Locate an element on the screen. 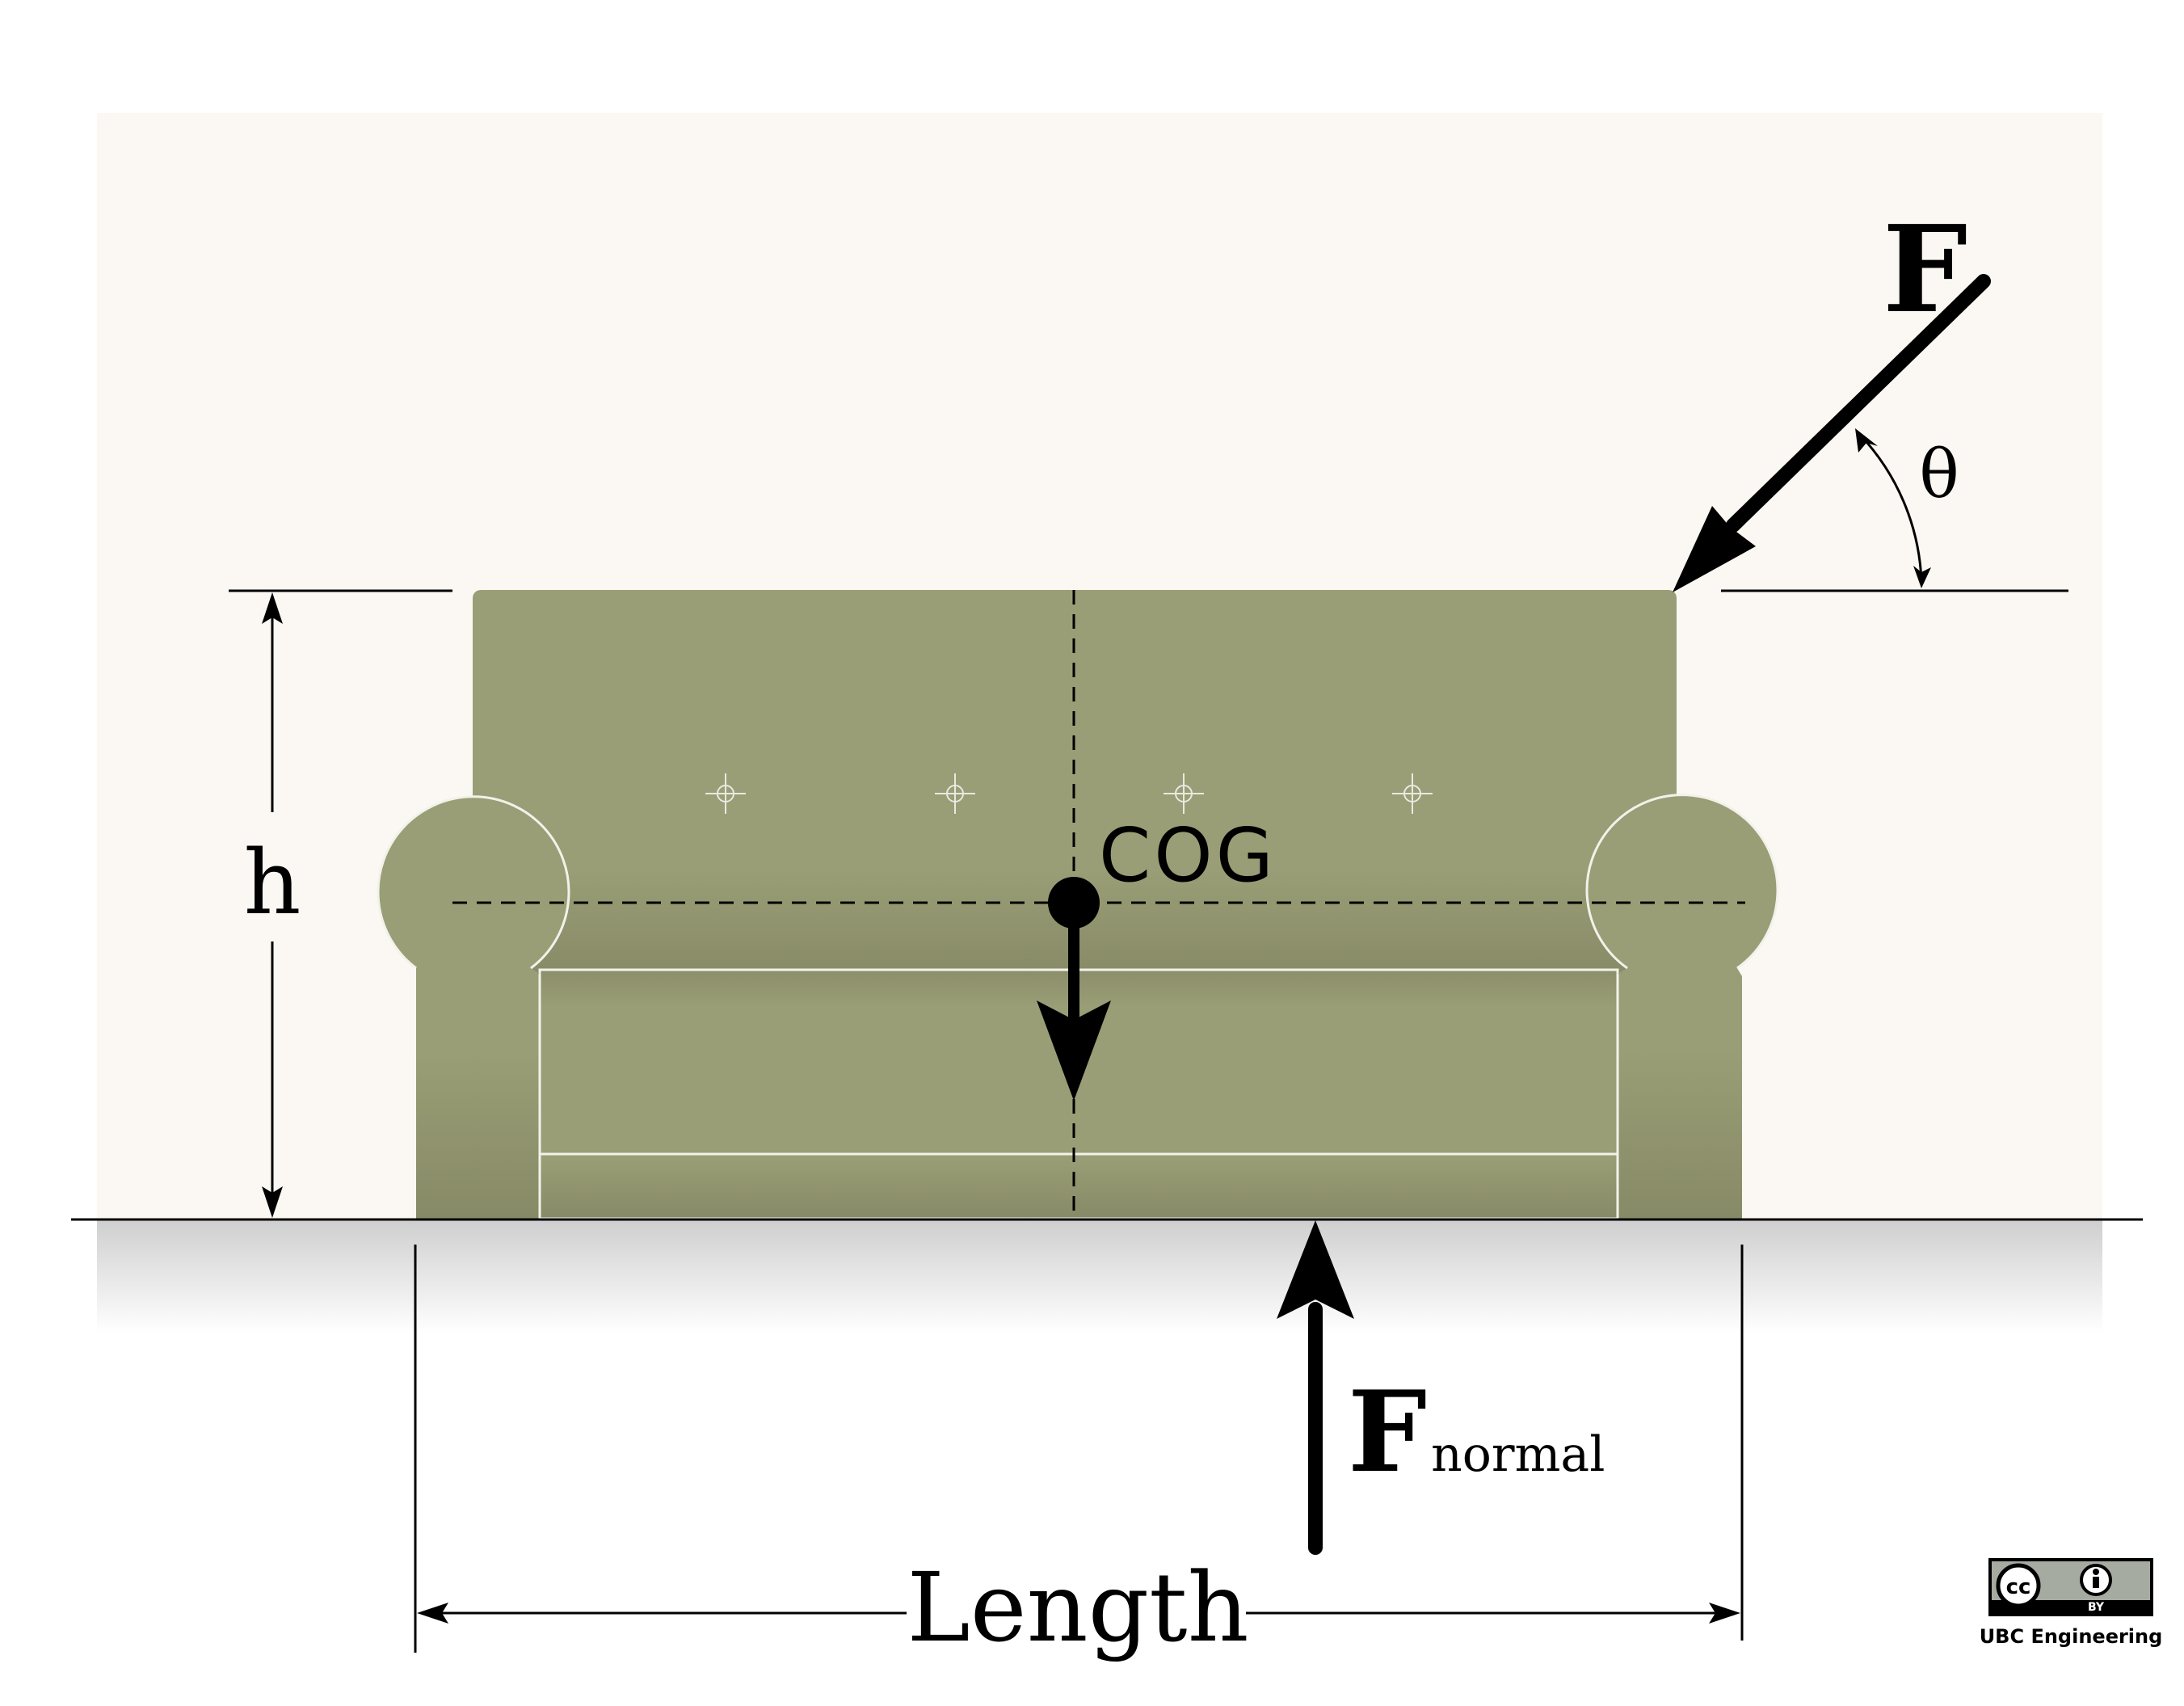 The image size is (2184, 1706). angle-label: θ is located at coordinates (1939, 475).